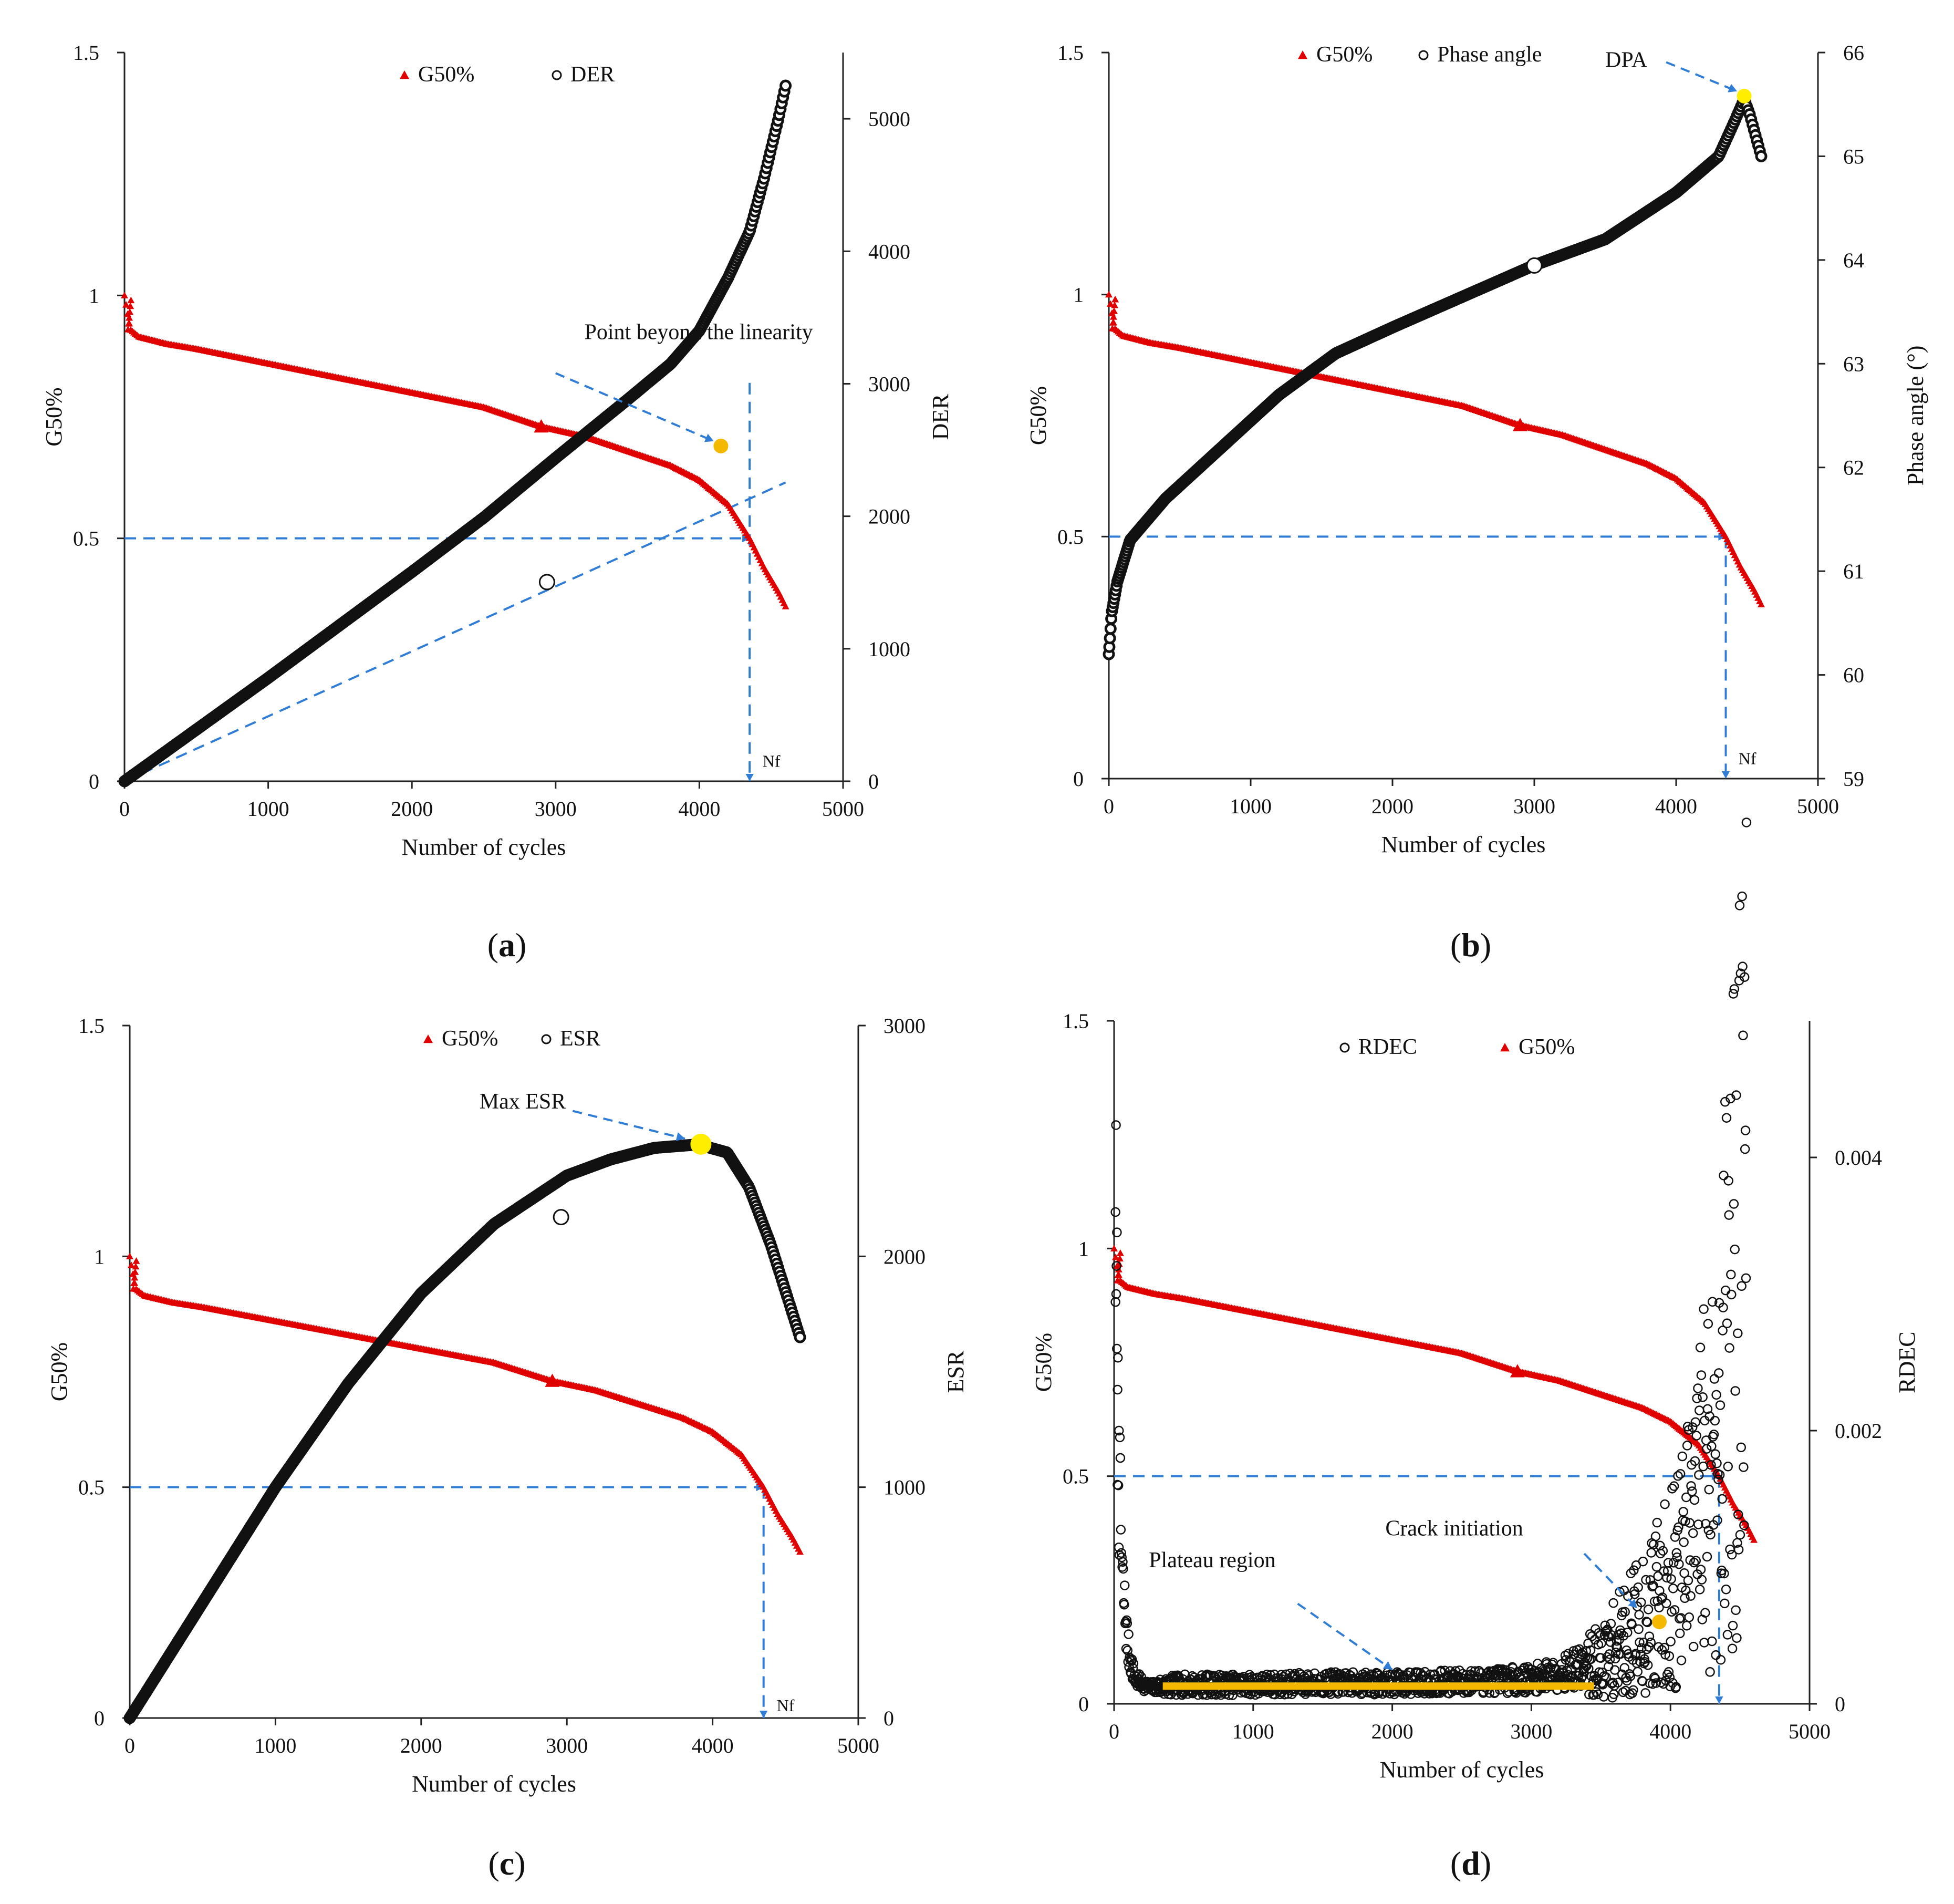 The width and height of the screenshot is (1954, 1904). Describe the element at coordinates (699, 332) in the screenshot. I see `annotation-label: Point beyond the linearity` at that location.